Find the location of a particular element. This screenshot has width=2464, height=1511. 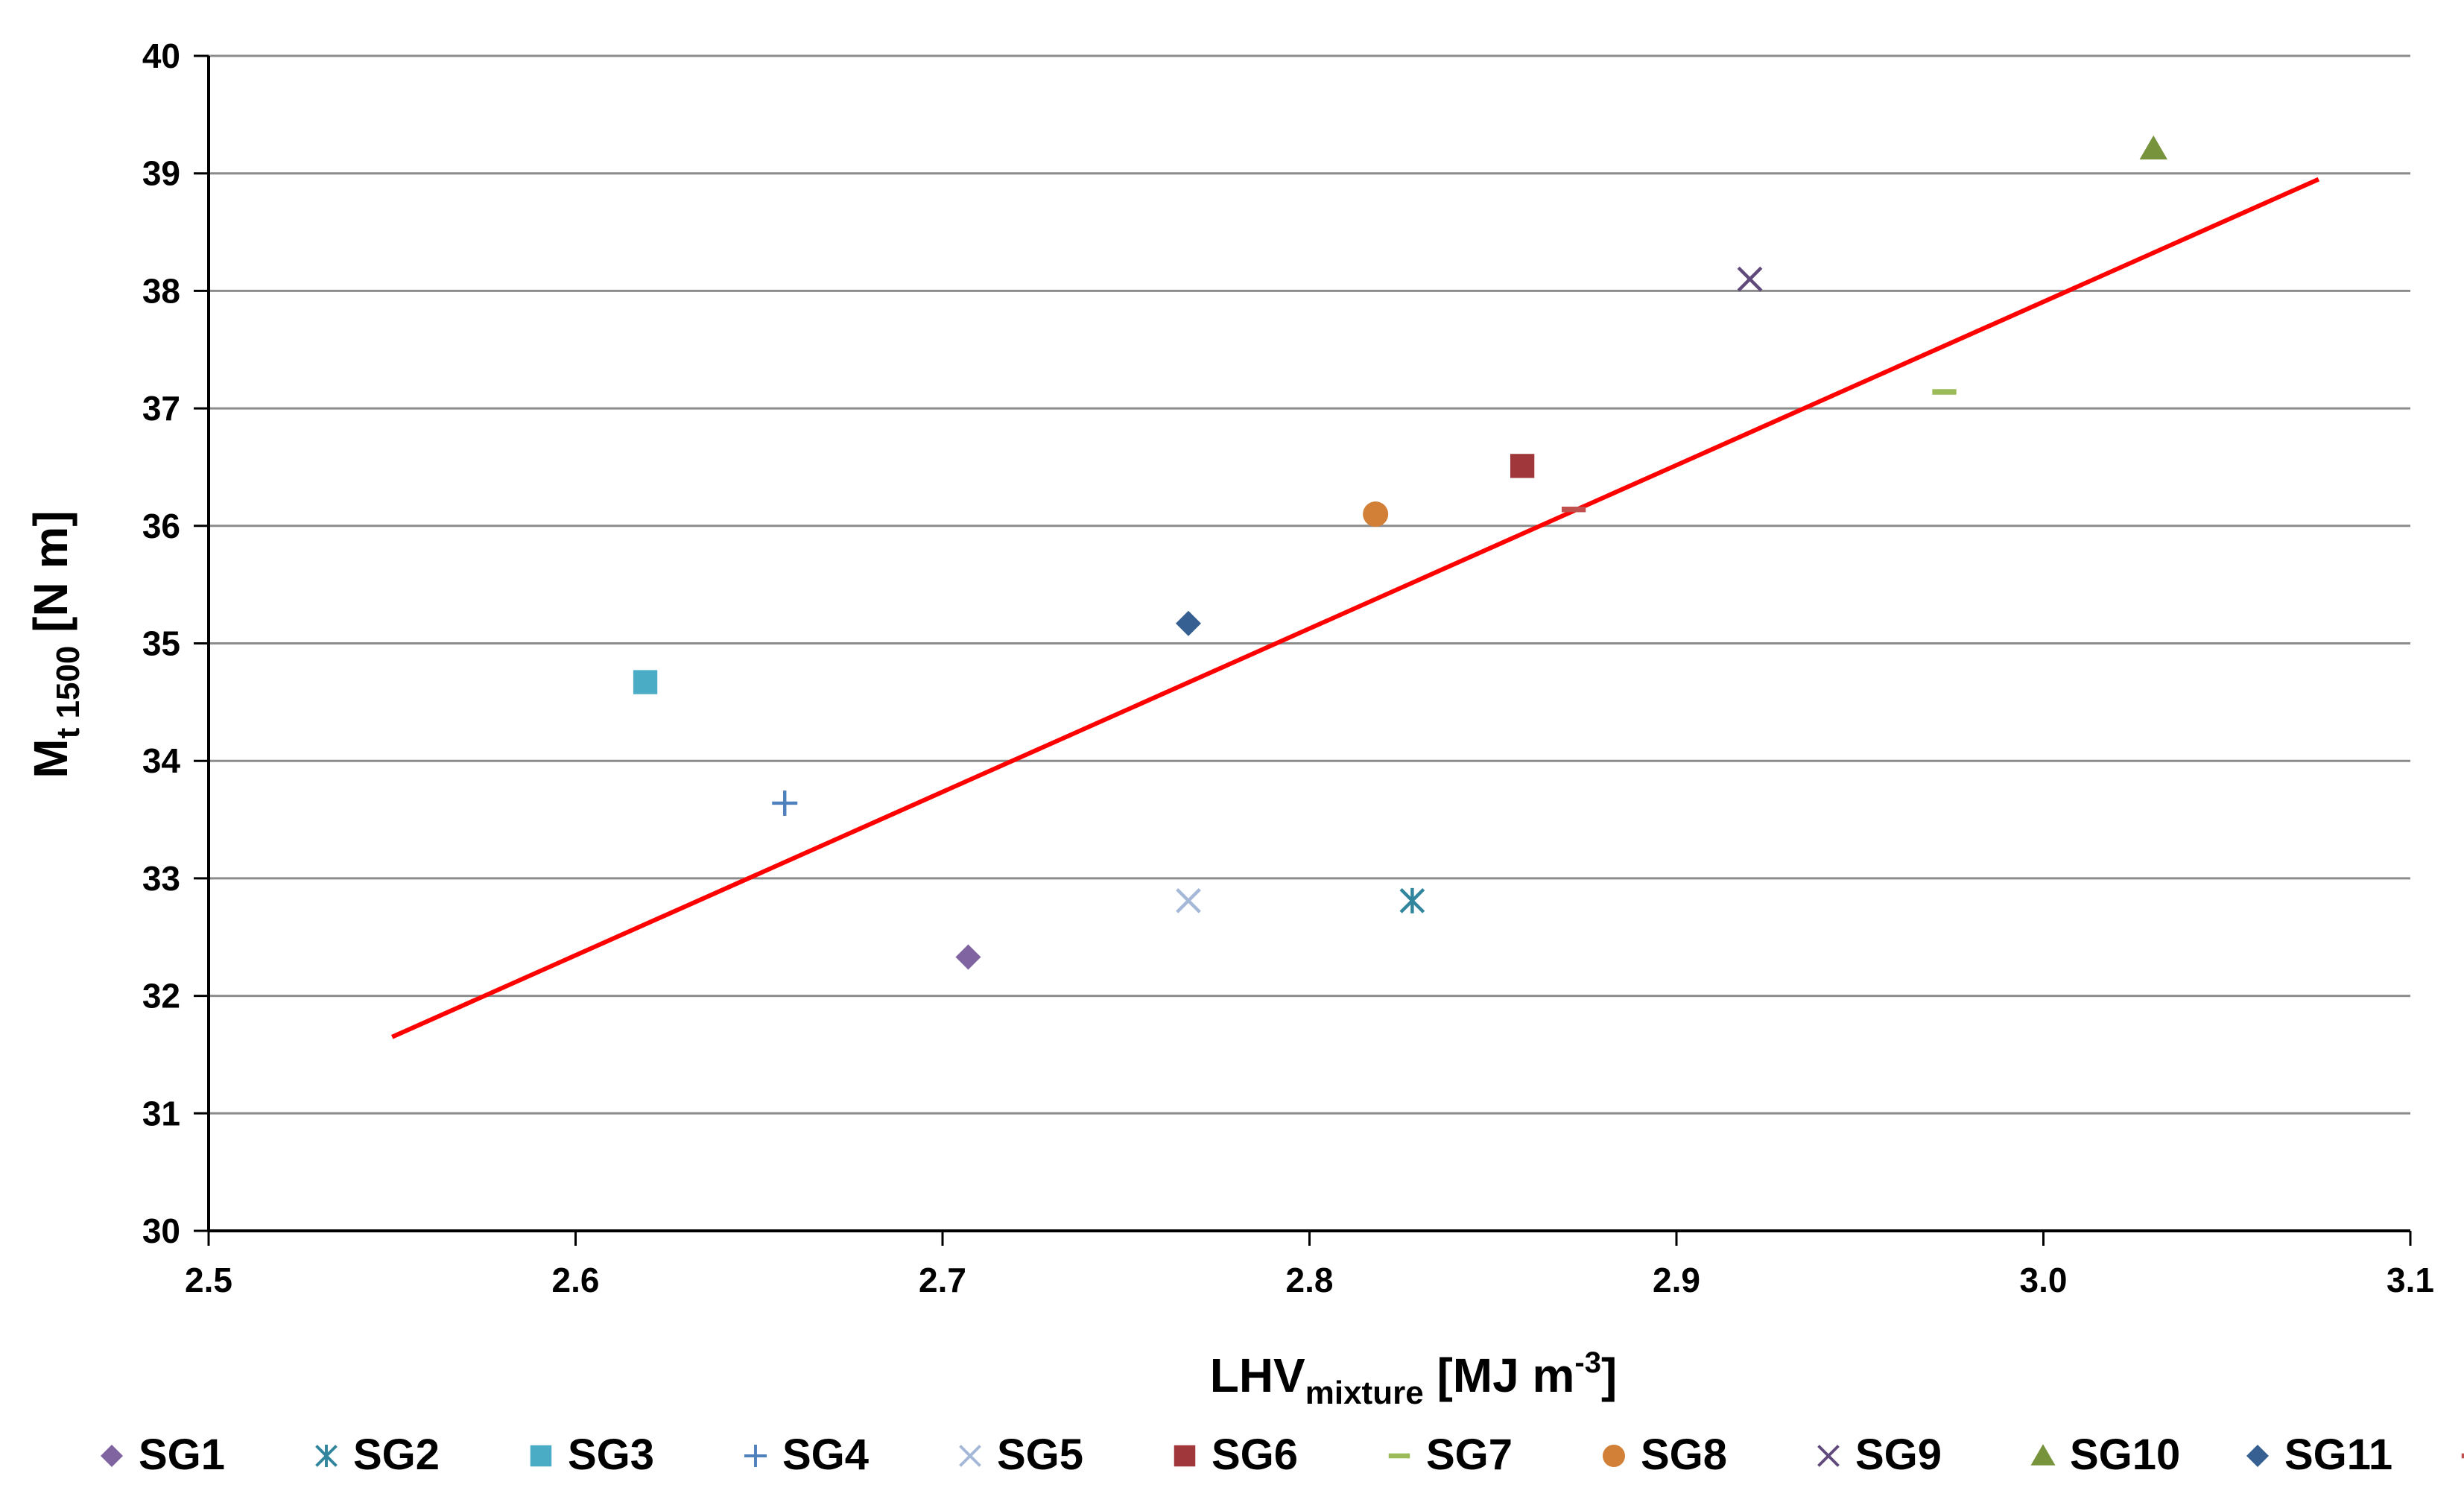

x-tick-label: 2.5 is located at coordinates (208, 1280).